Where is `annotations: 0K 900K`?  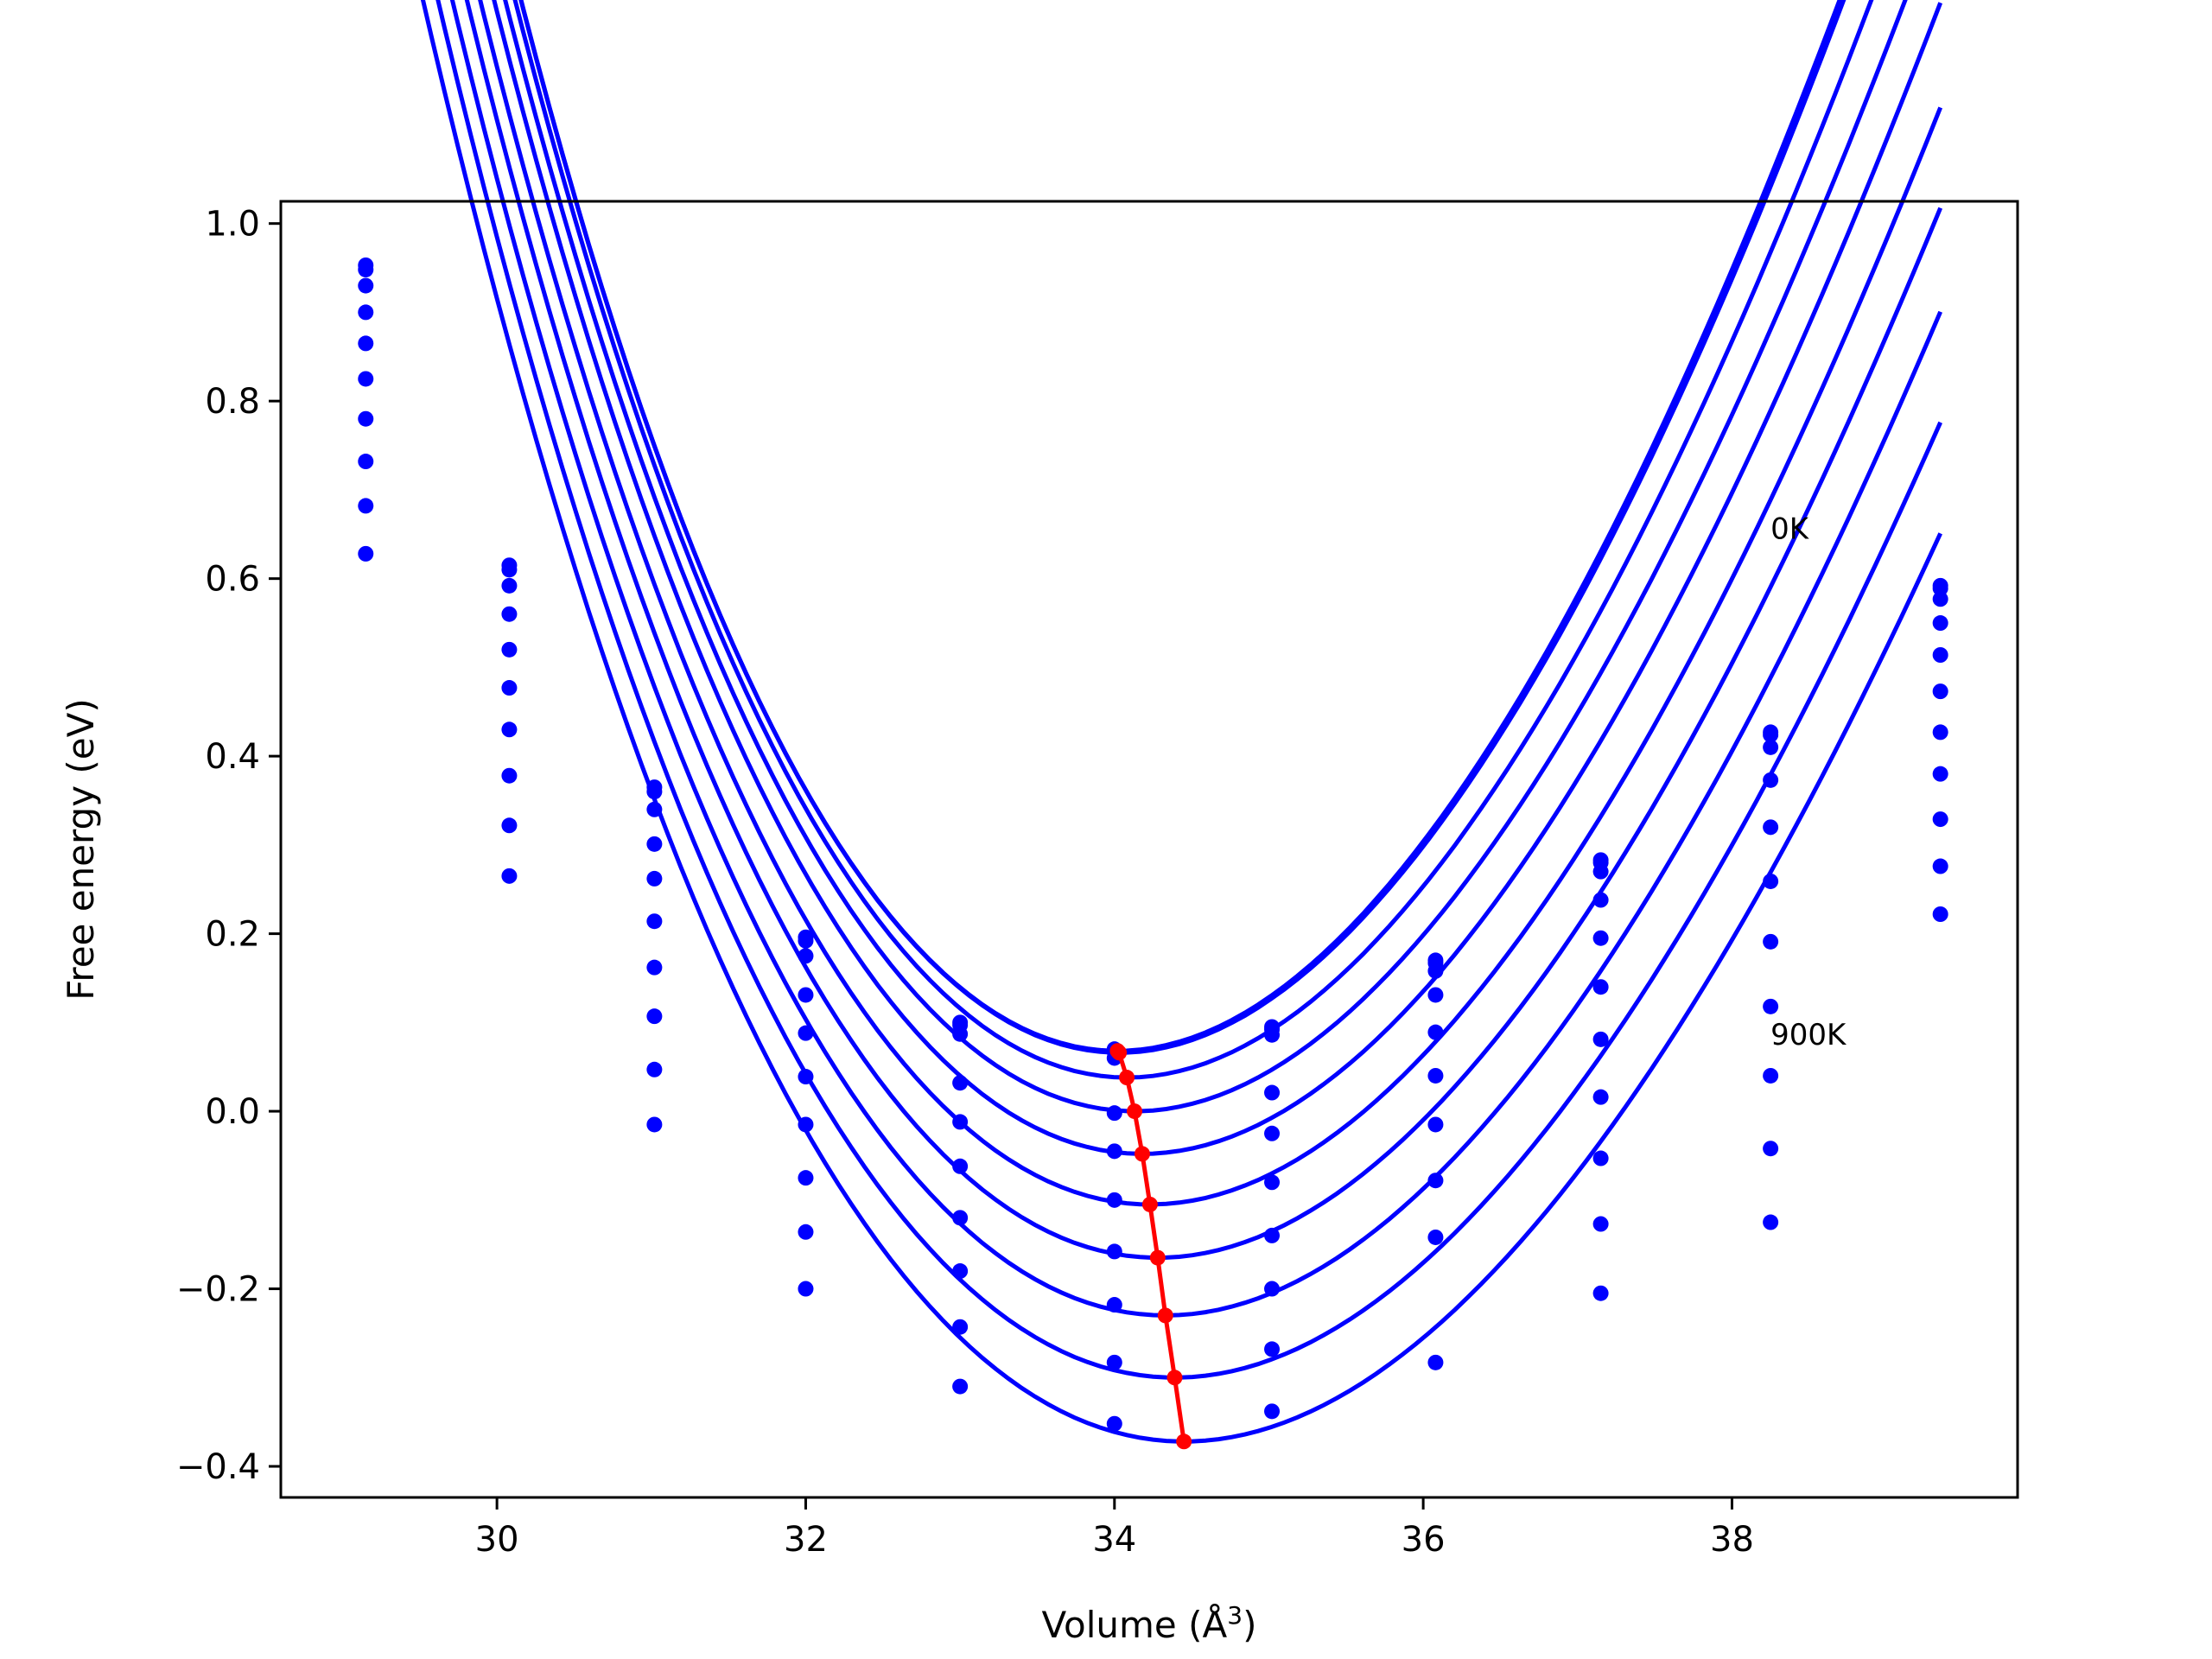
annotations: 0K 900K is located at coordinates (1808, 782).